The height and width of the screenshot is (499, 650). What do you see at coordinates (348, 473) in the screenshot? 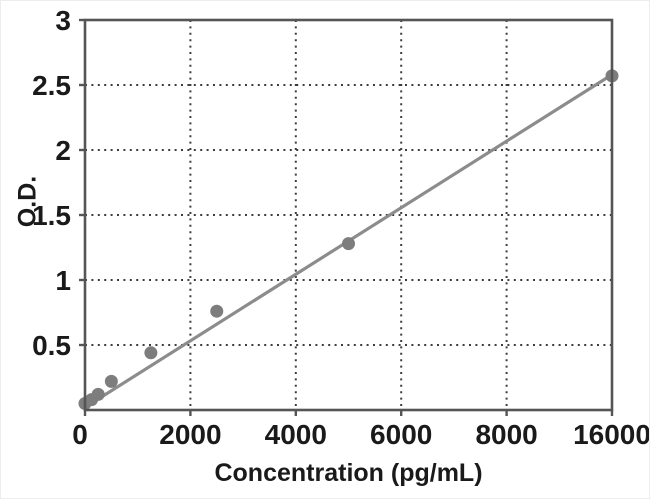
I see `x-axis-title: Concentration (pg/mL)` at bounding box center [348, 473].